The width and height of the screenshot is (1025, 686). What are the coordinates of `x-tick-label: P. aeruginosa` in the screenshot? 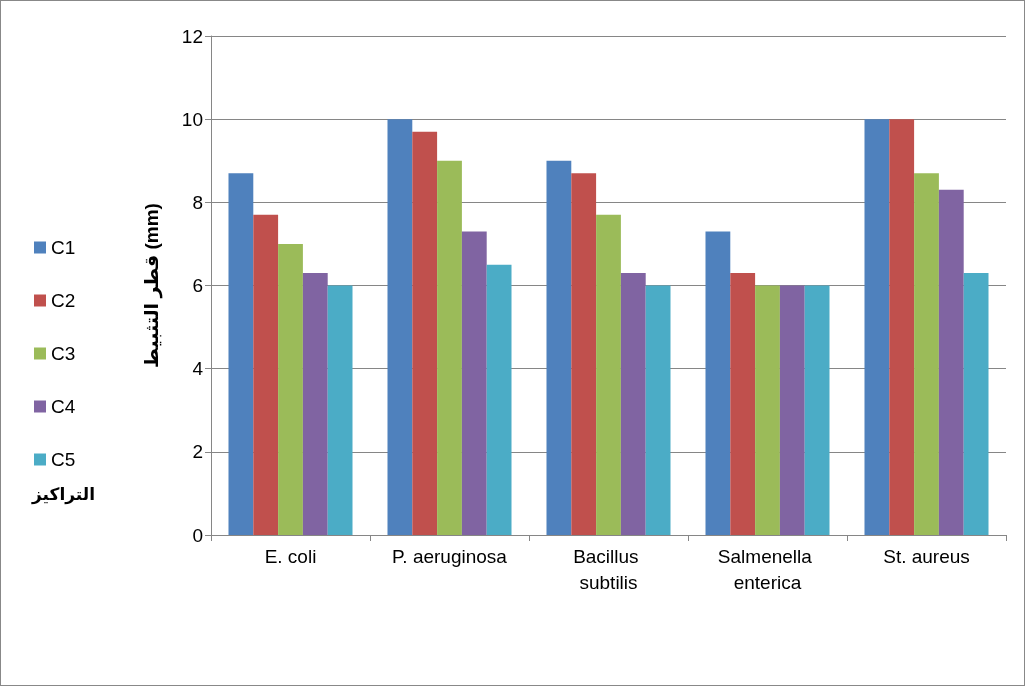 It's located at (450, 556).